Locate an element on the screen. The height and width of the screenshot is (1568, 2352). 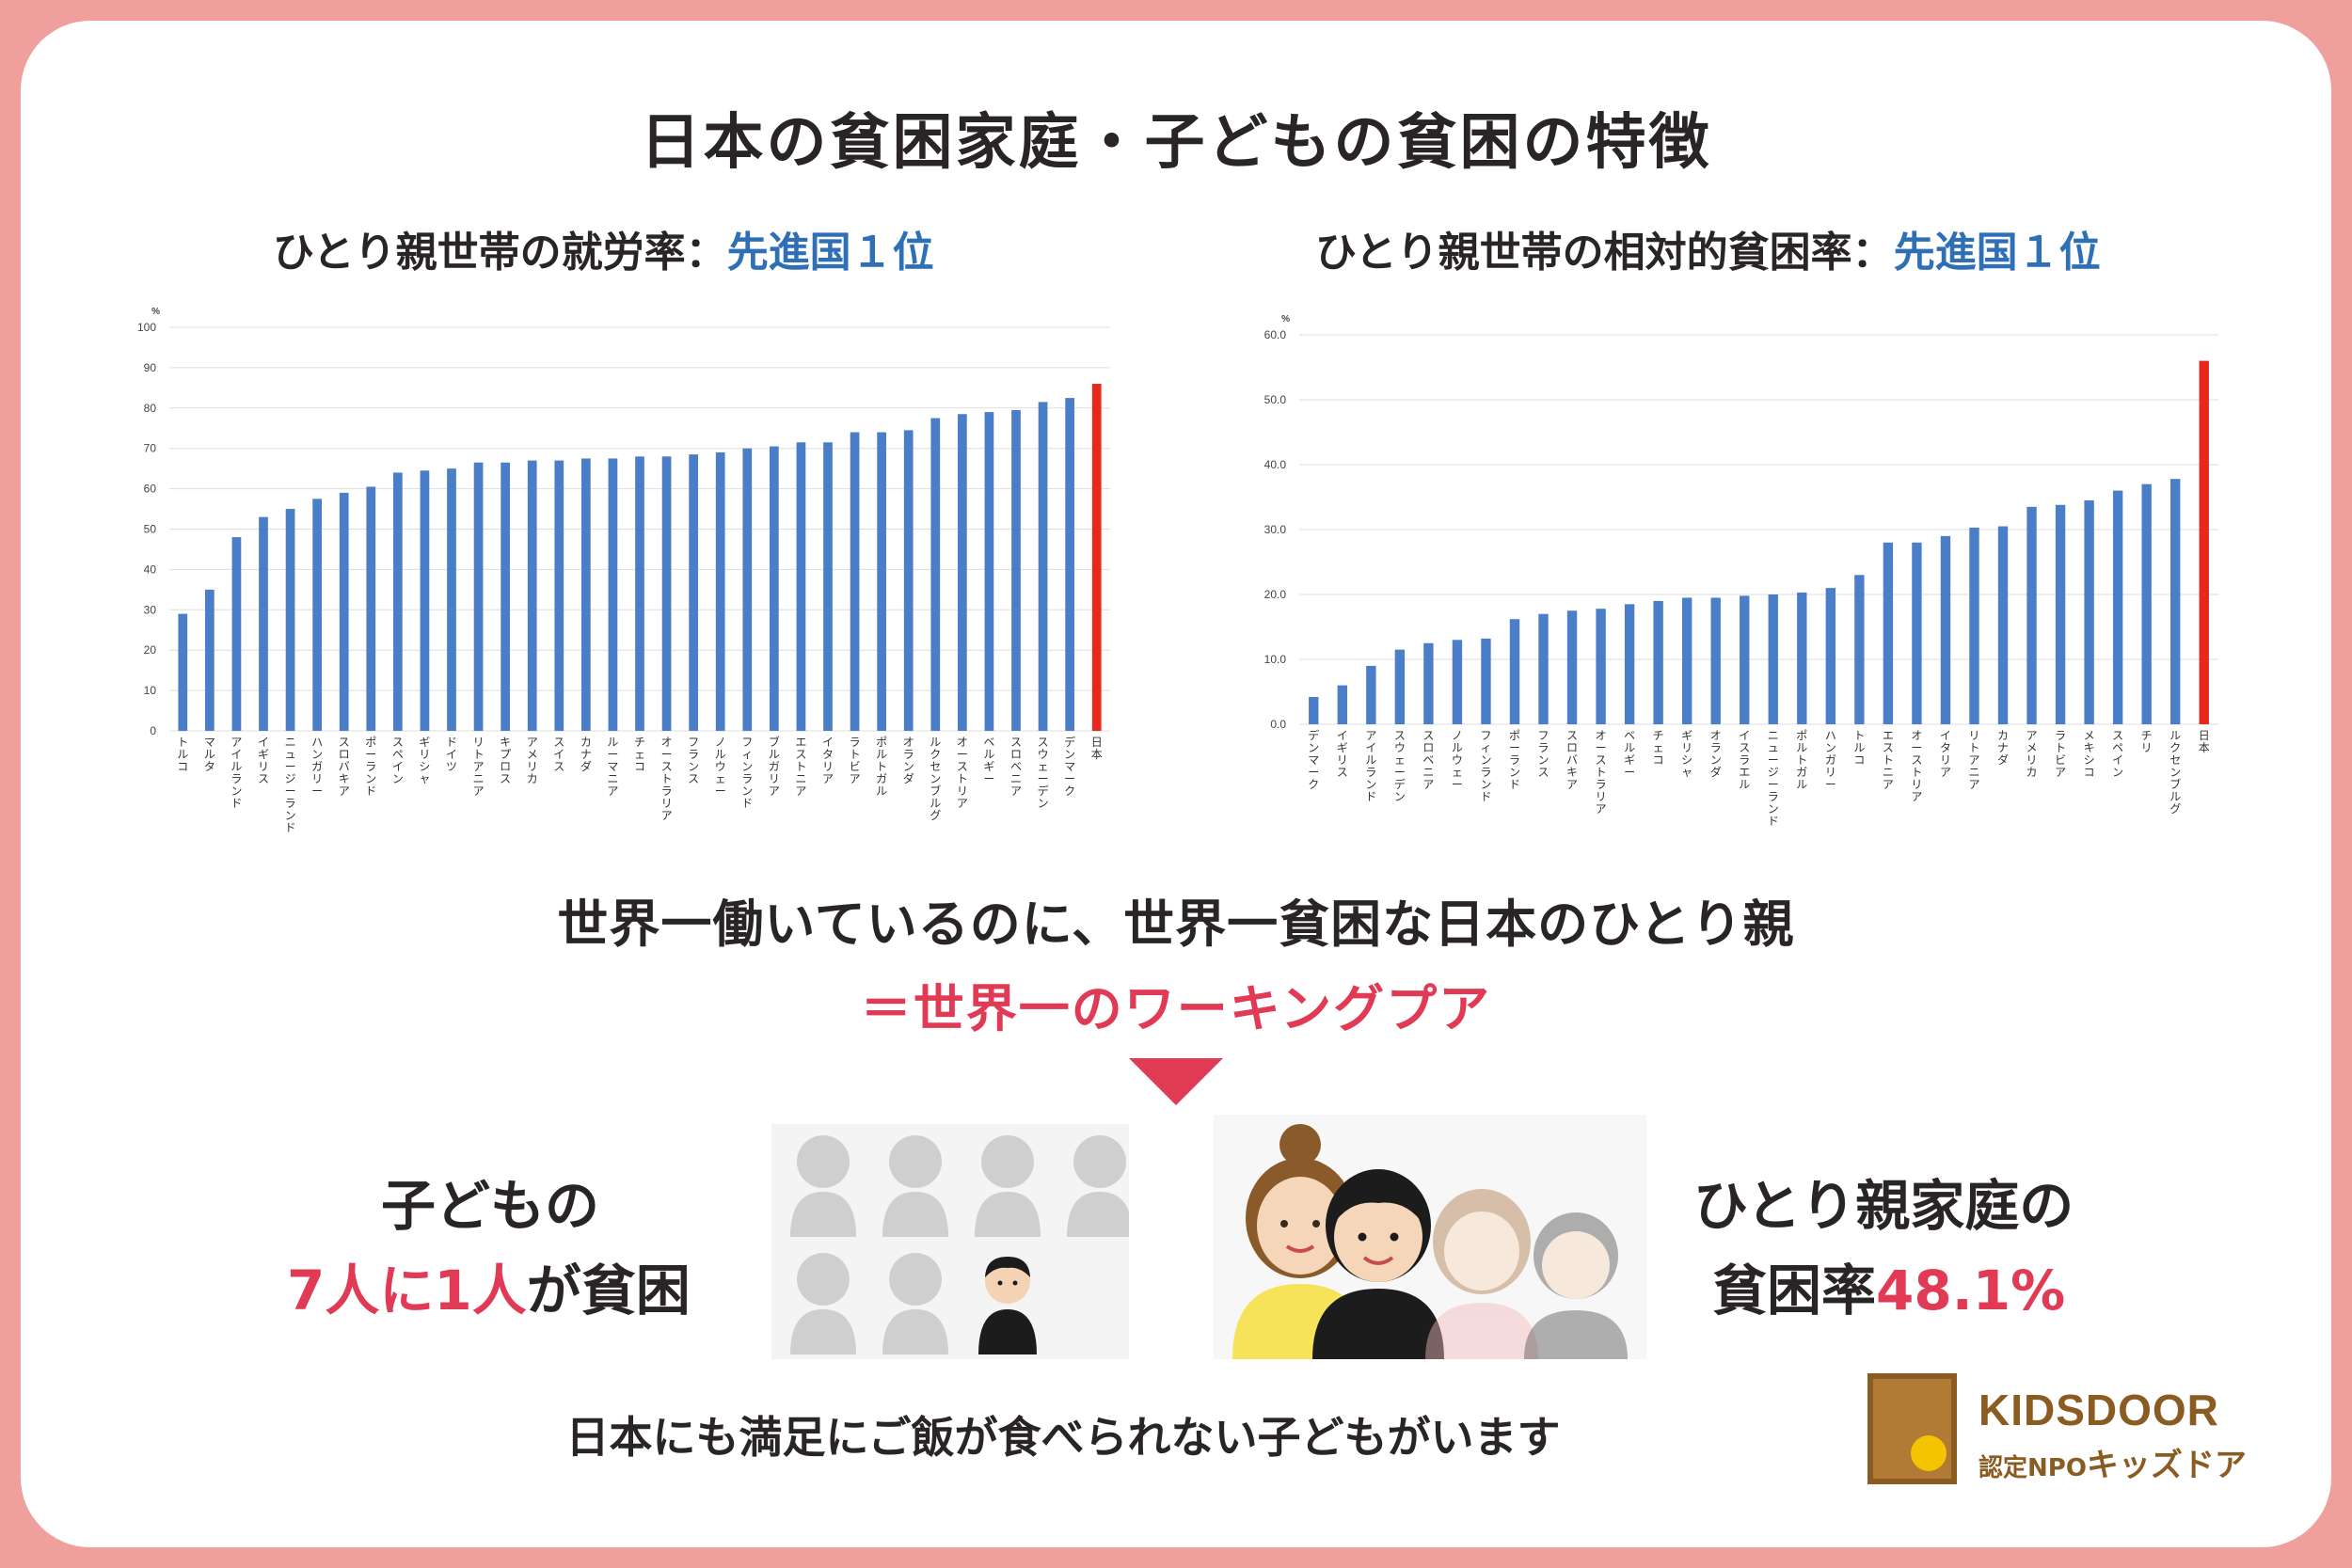
footer-message: 日本にも満足にご飯が食べられない子どもがいます is located at coordinates (1063, 1437).